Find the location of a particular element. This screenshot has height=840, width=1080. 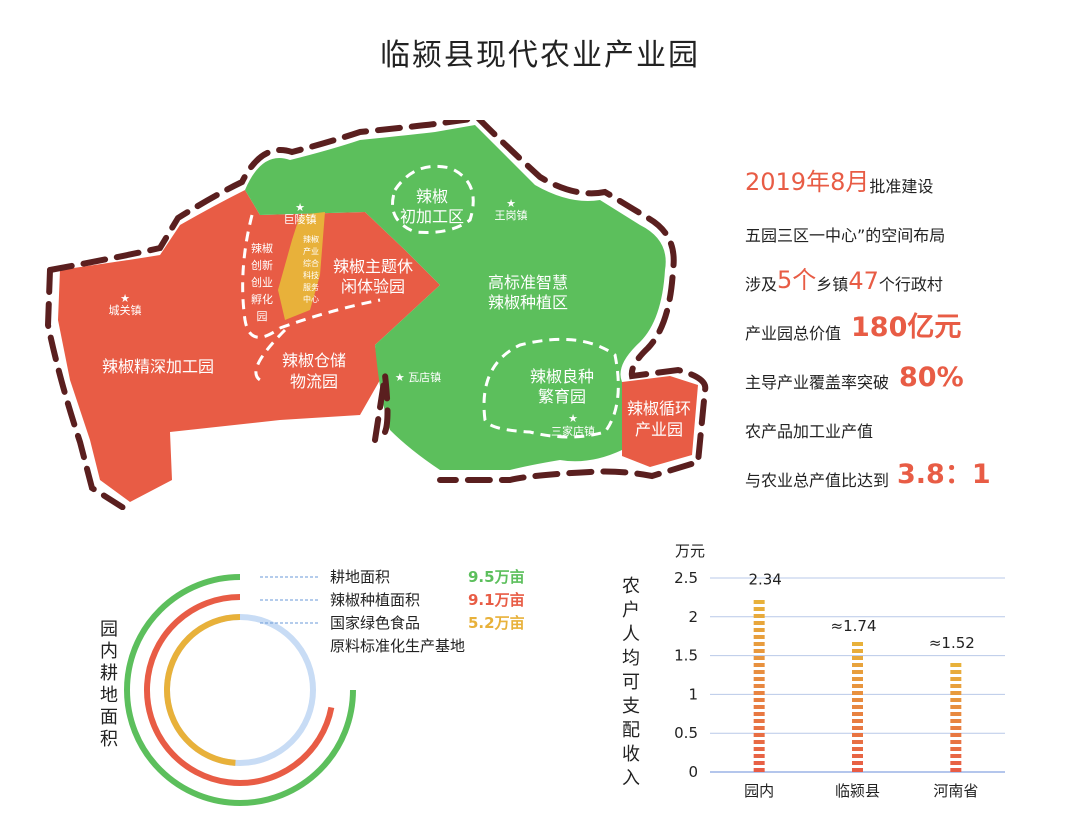

ylabel-char: 可 is located at coordinates (631, 682).